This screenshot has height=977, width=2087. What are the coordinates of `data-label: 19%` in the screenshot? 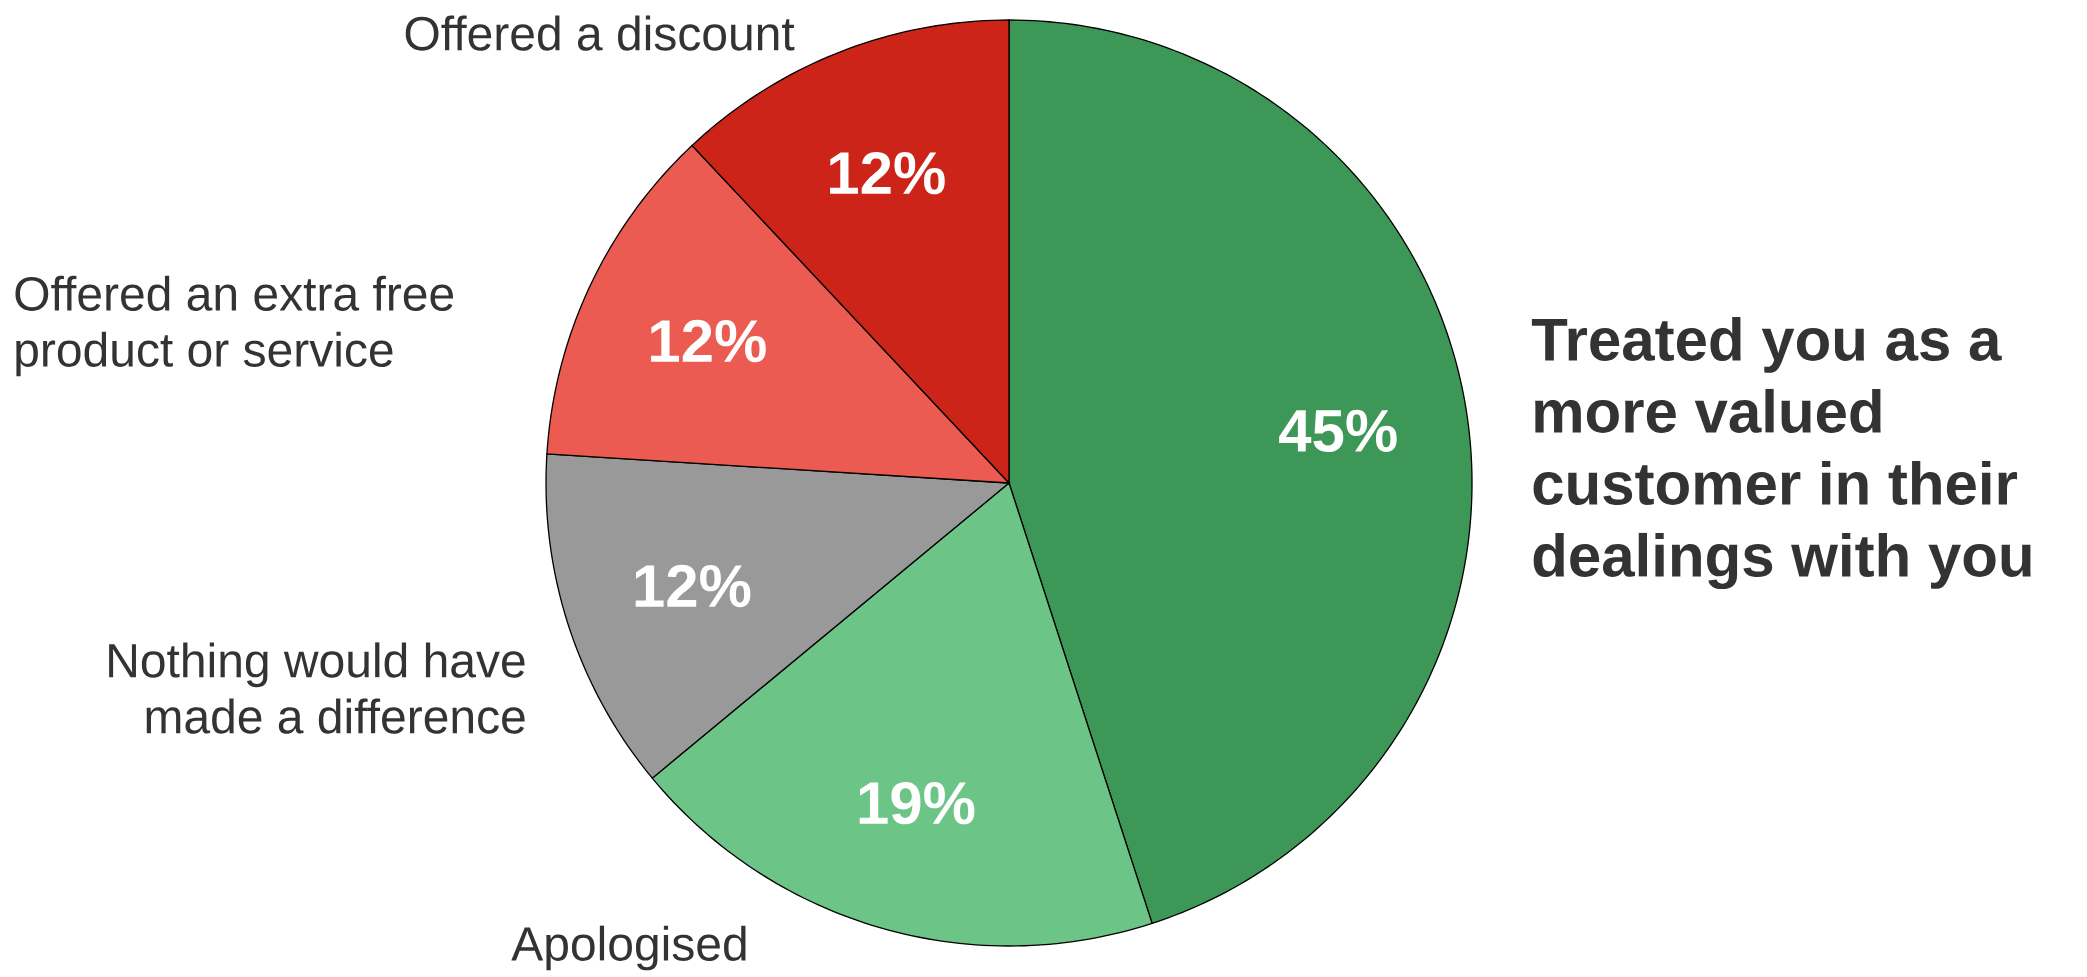 It's located at (917, 803).